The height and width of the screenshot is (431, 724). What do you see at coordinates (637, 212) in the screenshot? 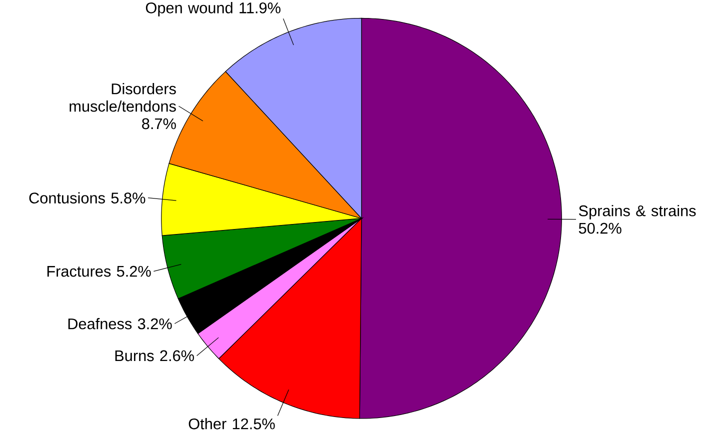
I see `slice-label: Sprains & strains` at bounding box center [637, 212].